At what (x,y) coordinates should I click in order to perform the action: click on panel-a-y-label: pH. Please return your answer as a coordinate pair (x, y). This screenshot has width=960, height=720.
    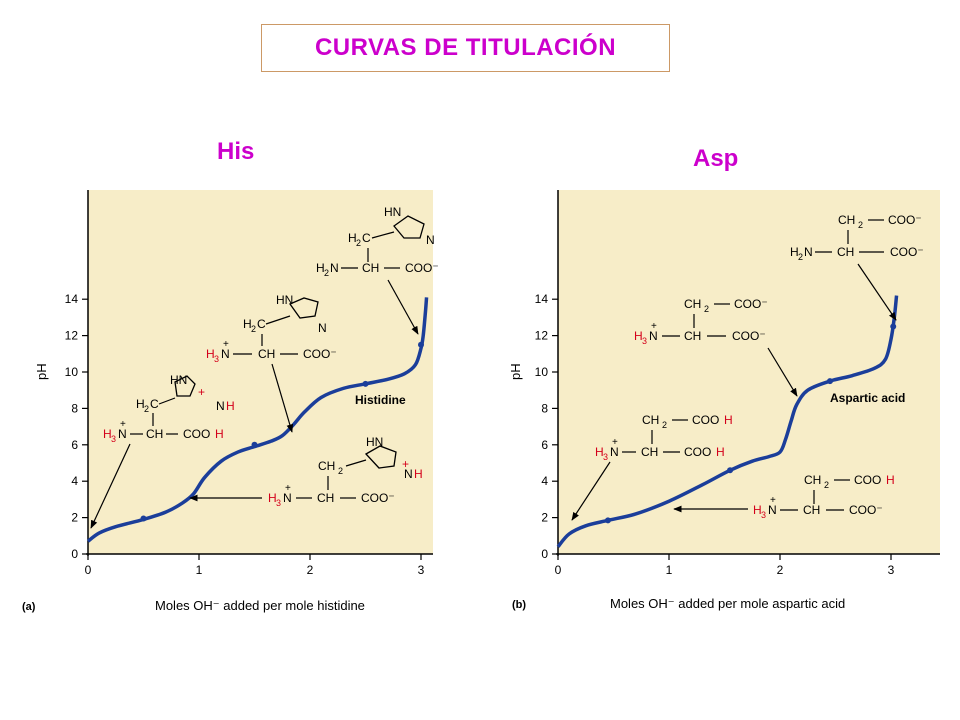
    Looking at the image, I should click on (41, 371).